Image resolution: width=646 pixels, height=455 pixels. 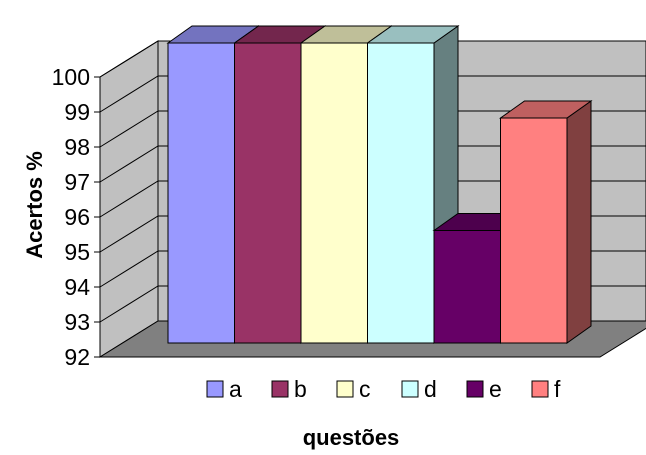 What do you see at coordinates (77, 147) in the screenshot?
I see `y-tick-label: 98` at bounding box center [77, 147].